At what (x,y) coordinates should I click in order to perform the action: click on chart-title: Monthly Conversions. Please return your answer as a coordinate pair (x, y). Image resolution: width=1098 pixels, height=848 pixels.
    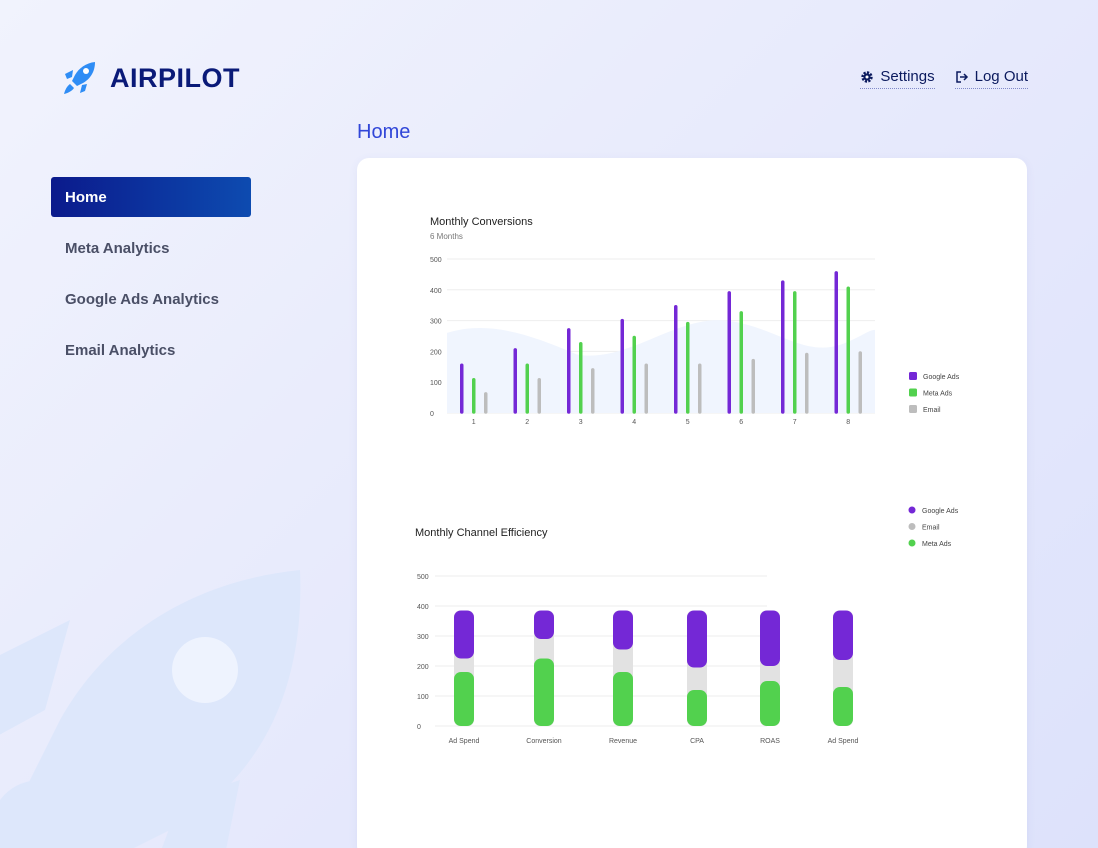
    Looking at the image, I should click on (481, 222).